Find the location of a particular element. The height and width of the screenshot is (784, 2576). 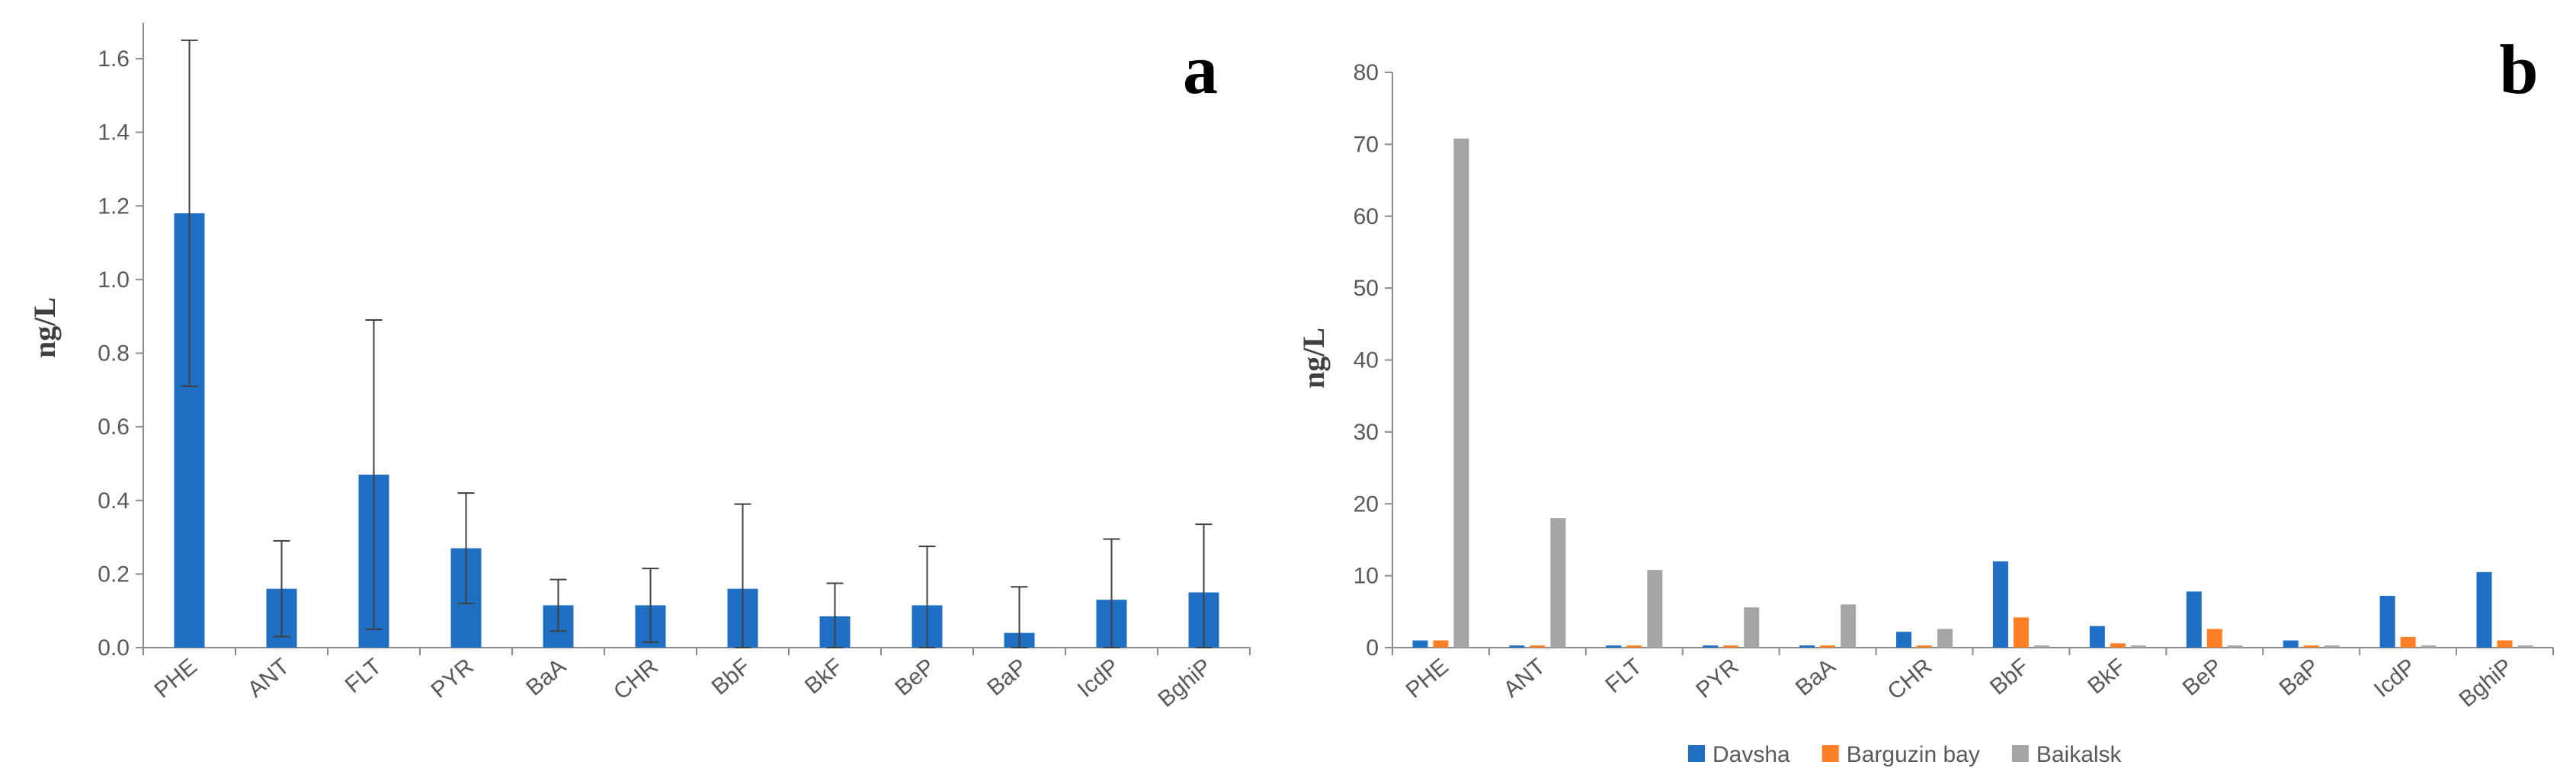

panel-a-y-tick-label: 1.4 is located at coordinates (114, 133).